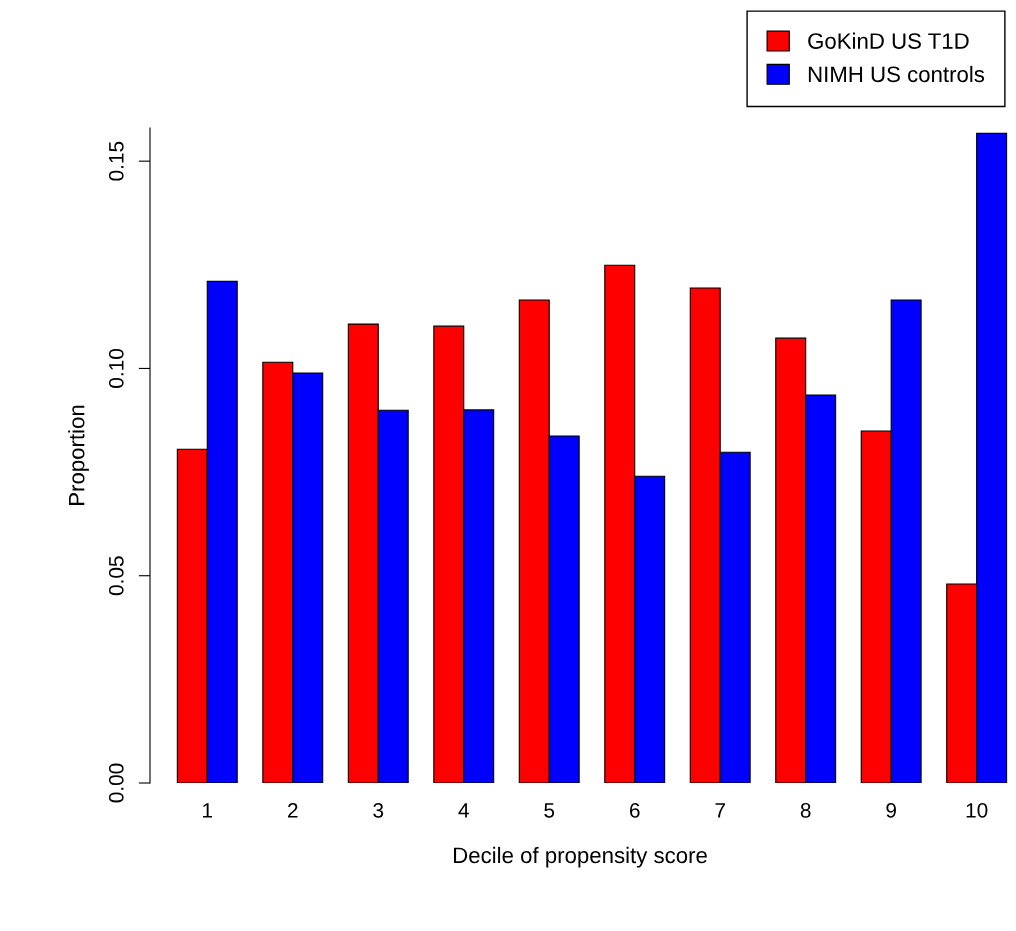 This screenshot has width=1016, height=931. What do you see at coordinates (208, 810) in the screenshot?
I see `x-tick-label: 1` at bounding box center [208, 810].